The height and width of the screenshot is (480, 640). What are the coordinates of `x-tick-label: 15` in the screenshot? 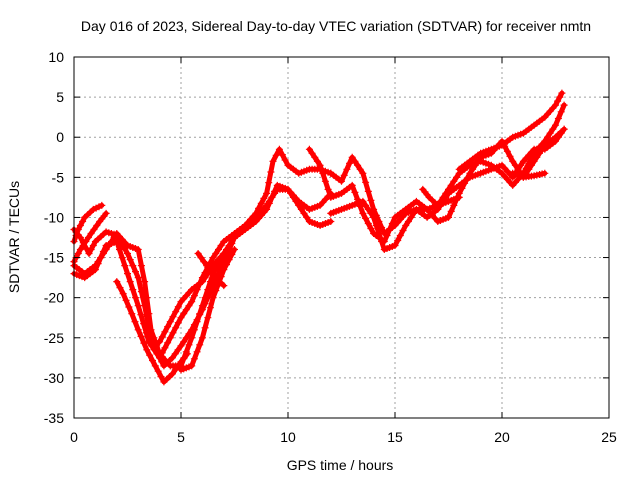 It's located at (395, 437).